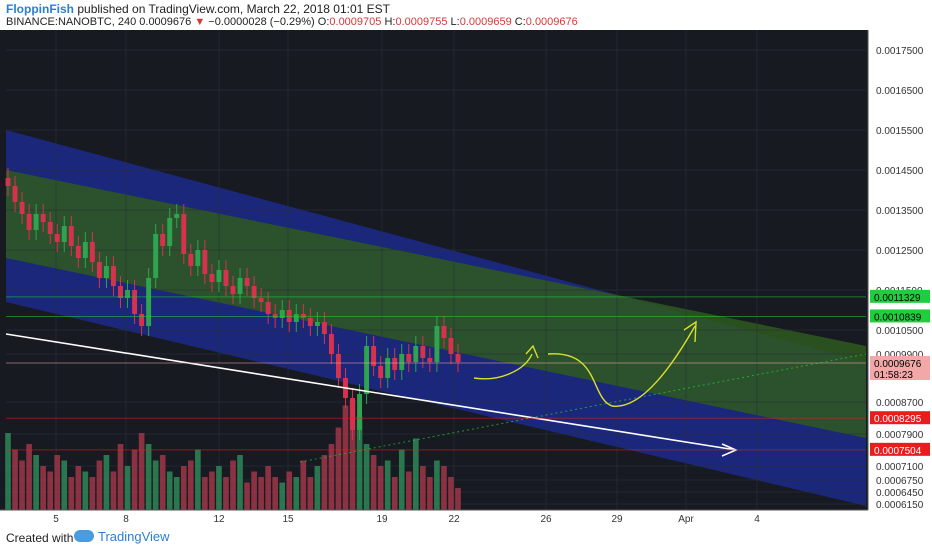  Describe the element at coordinates (583, 408) in the screenshot. I see `projection-line` at that location.